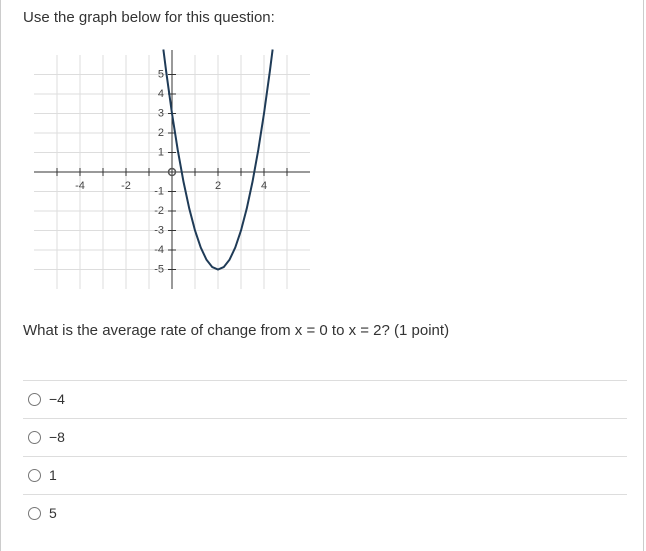 The image size is (646, 551). Describe the element at coordinates (159, 211) in the screenshot. I see `y-tick-label: -2` at that location.